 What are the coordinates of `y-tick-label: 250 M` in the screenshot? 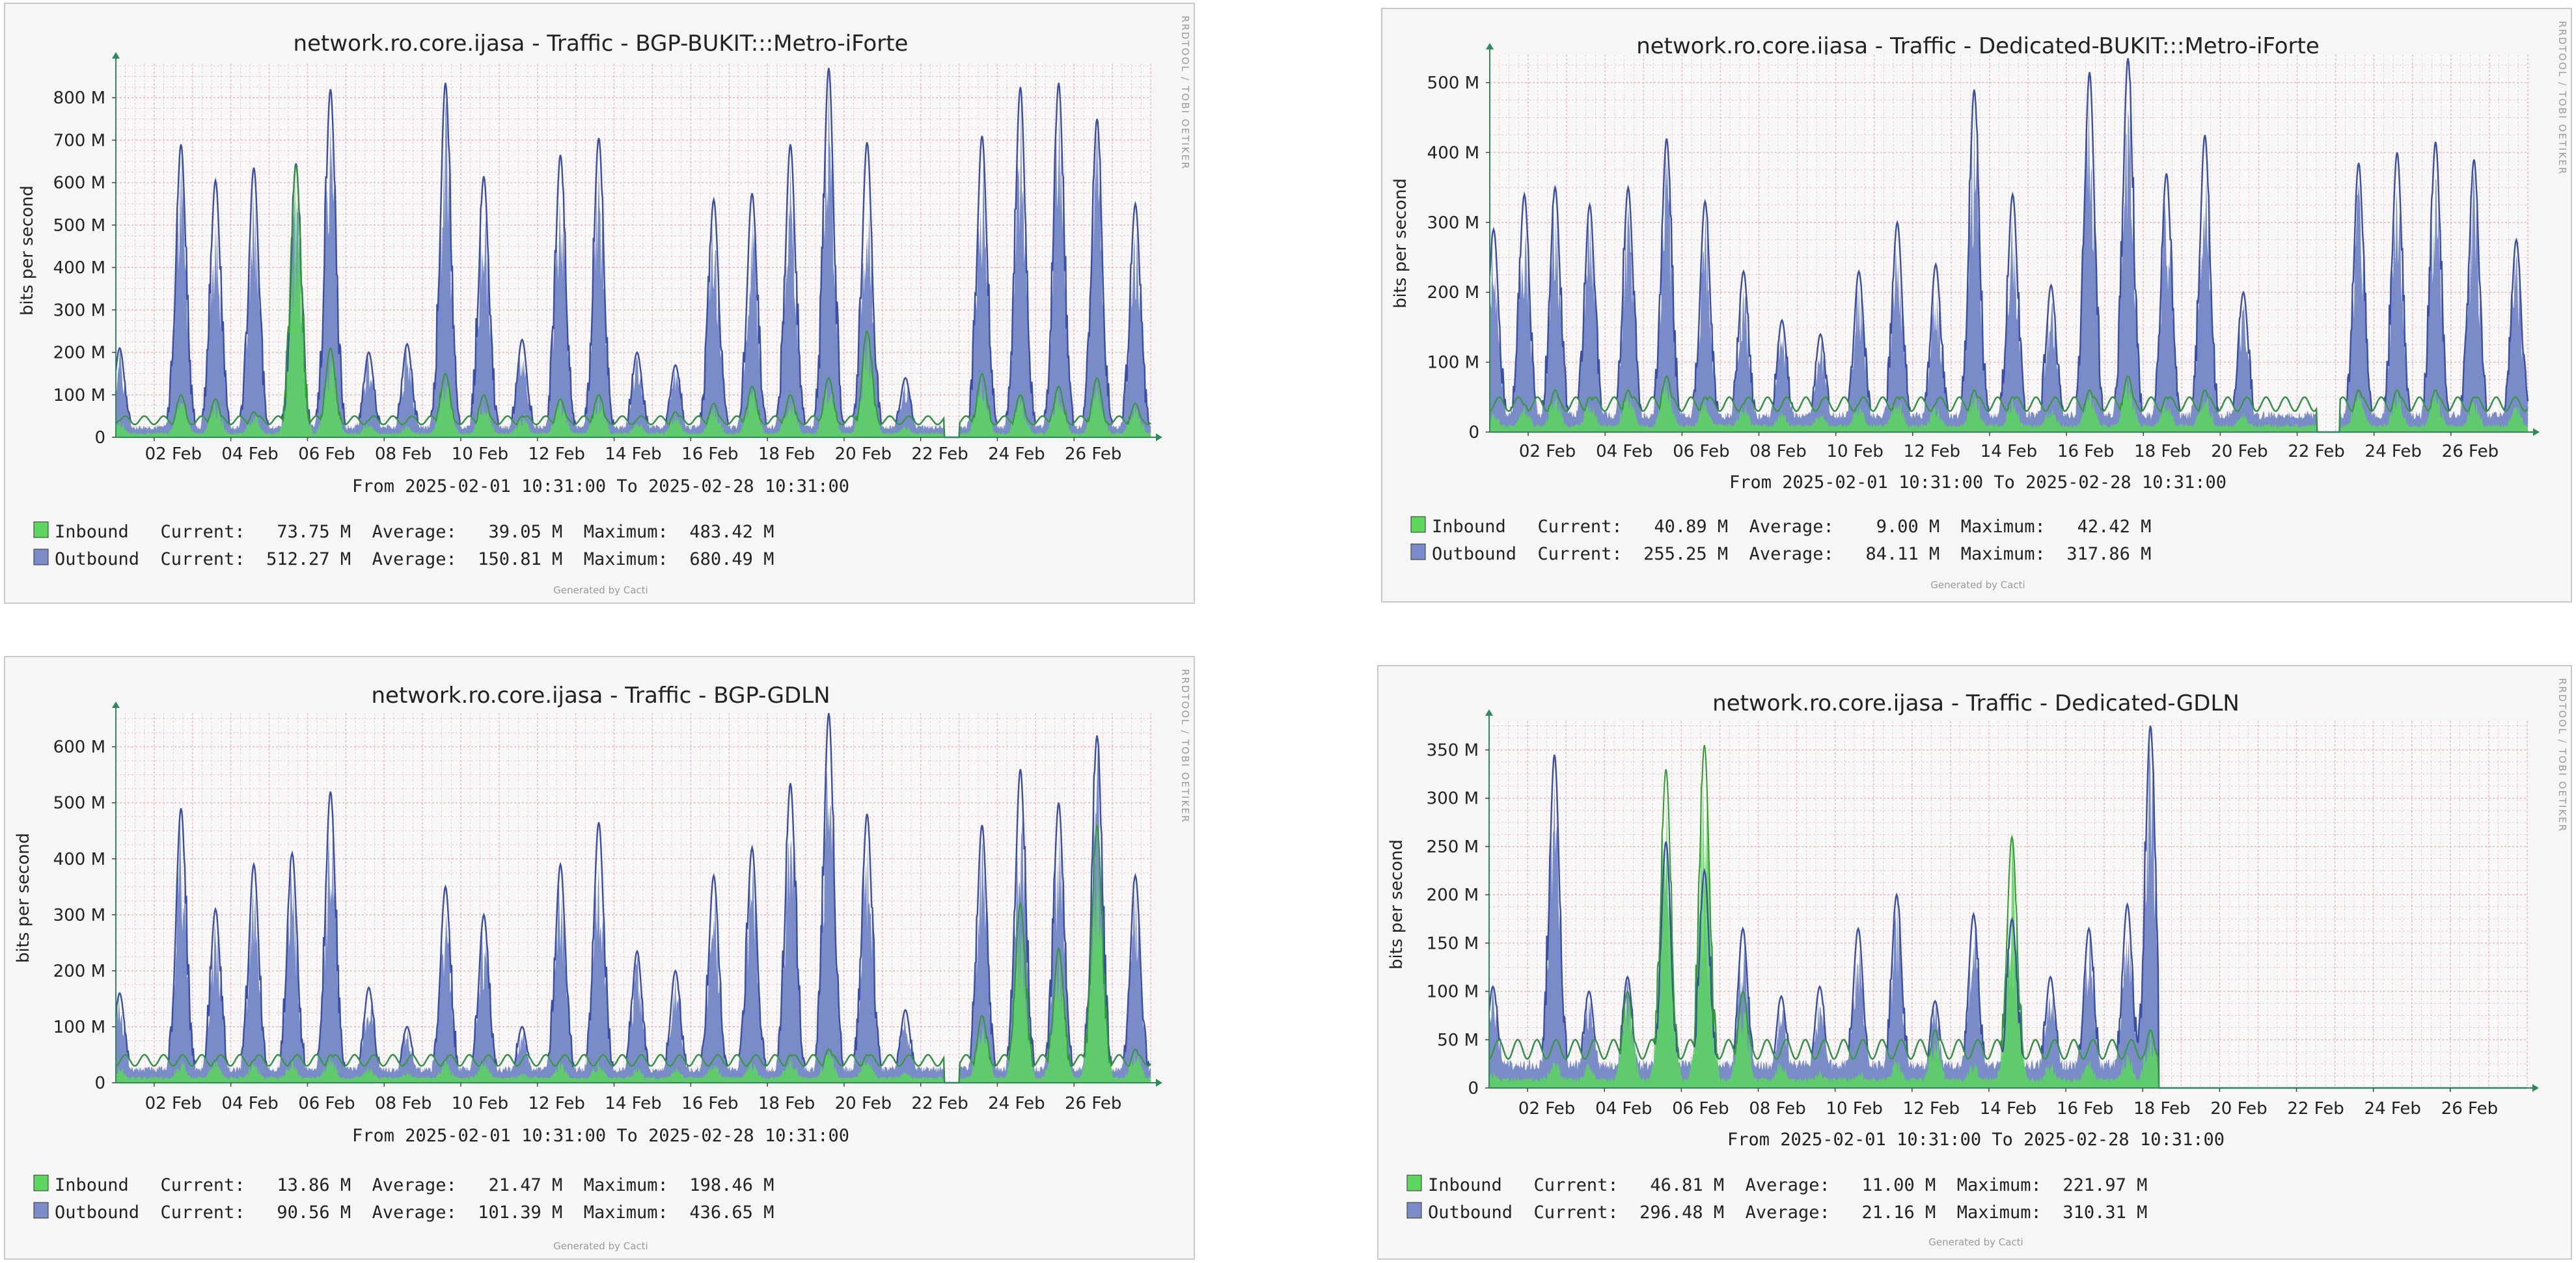 It's located at (1453, 847).